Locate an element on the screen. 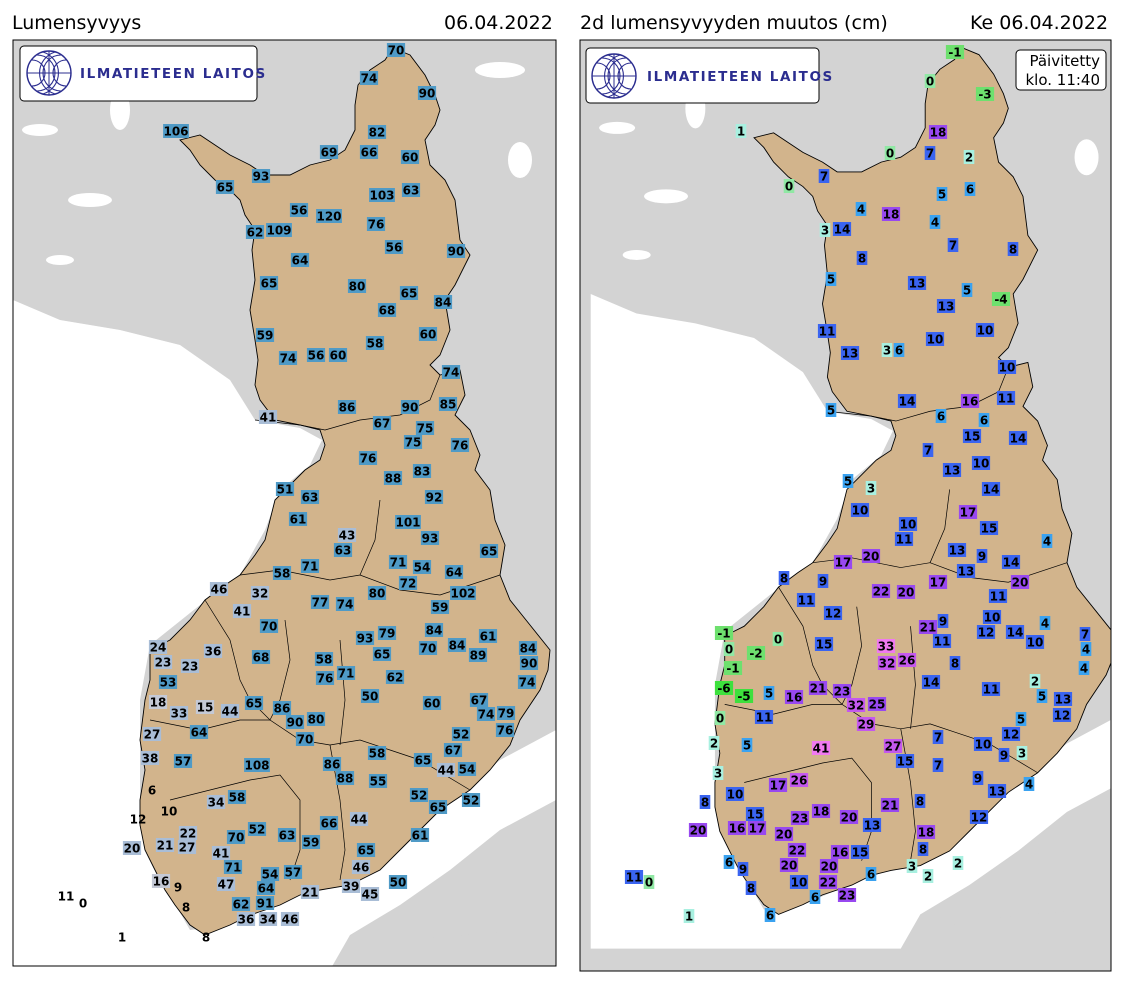 This screenshot has height=999, width=1142. region-border is located at coordinates (209, 725).